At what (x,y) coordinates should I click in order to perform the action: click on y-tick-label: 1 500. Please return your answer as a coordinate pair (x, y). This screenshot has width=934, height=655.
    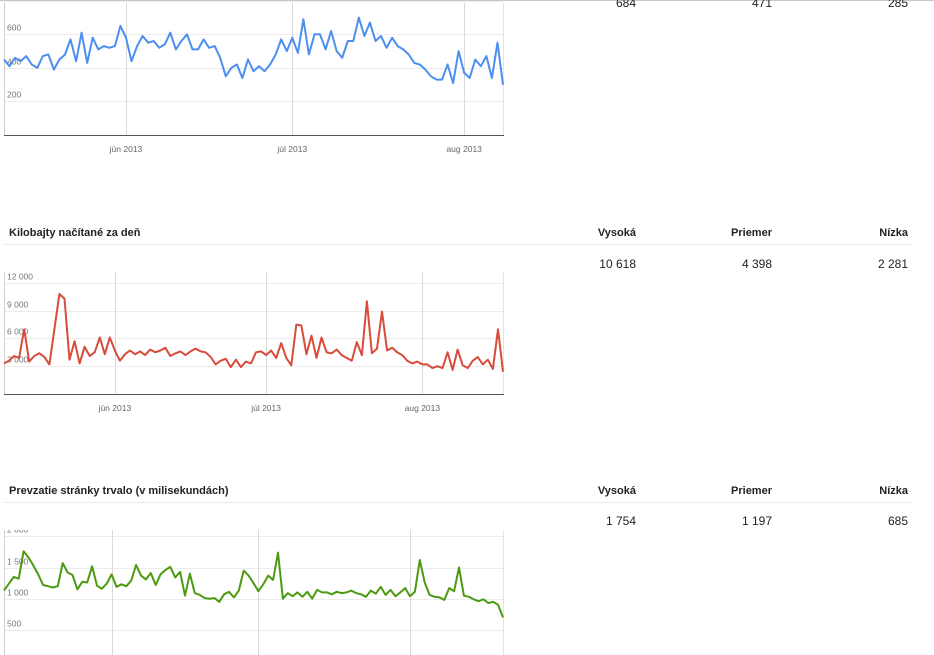
    Looking at the image, I should click on (18, 562).